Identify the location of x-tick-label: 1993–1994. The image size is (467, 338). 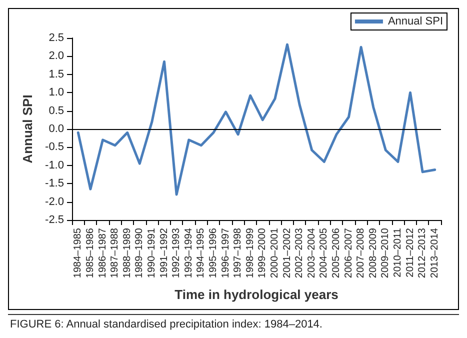
(188, 253).